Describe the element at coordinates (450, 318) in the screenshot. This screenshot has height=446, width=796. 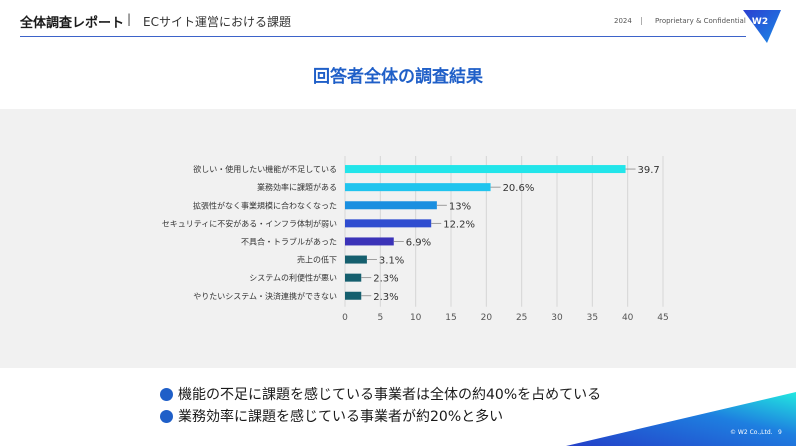
I see `x-tick-label: 15` at that location.